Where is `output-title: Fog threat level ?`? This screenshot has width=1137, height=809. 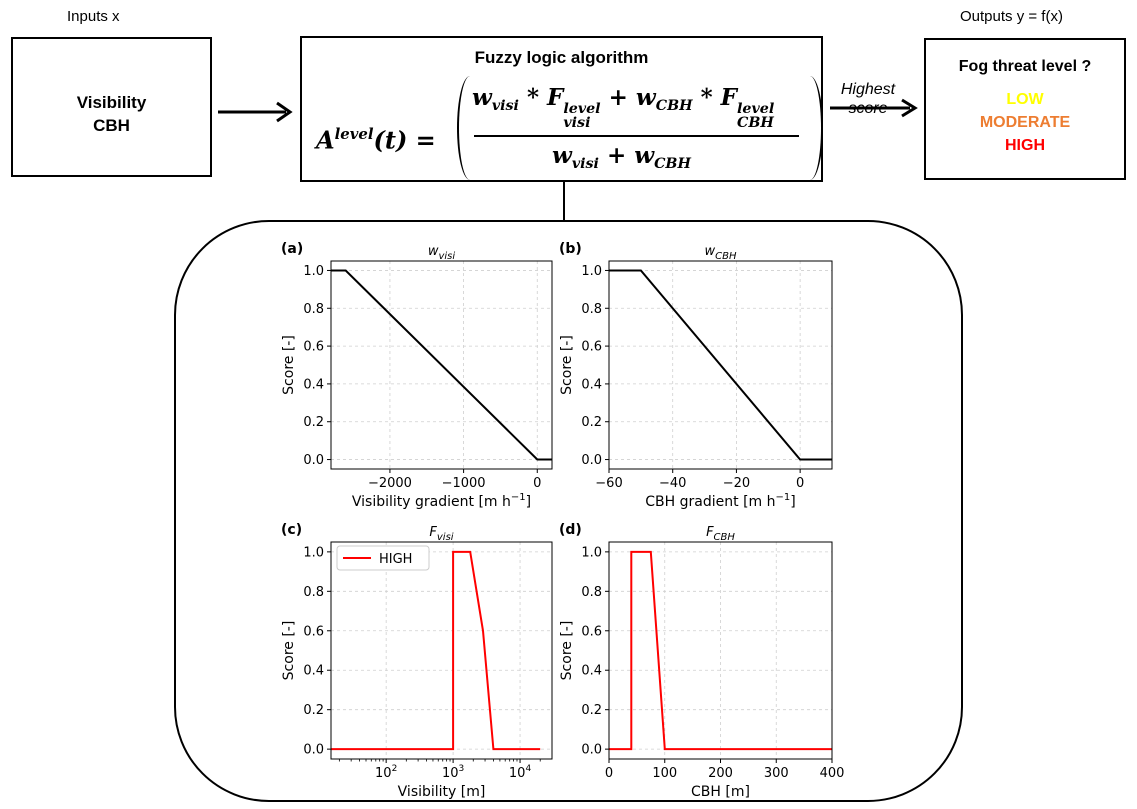 output-title: Fog threat level ? is located at coordinates (1025, 66).